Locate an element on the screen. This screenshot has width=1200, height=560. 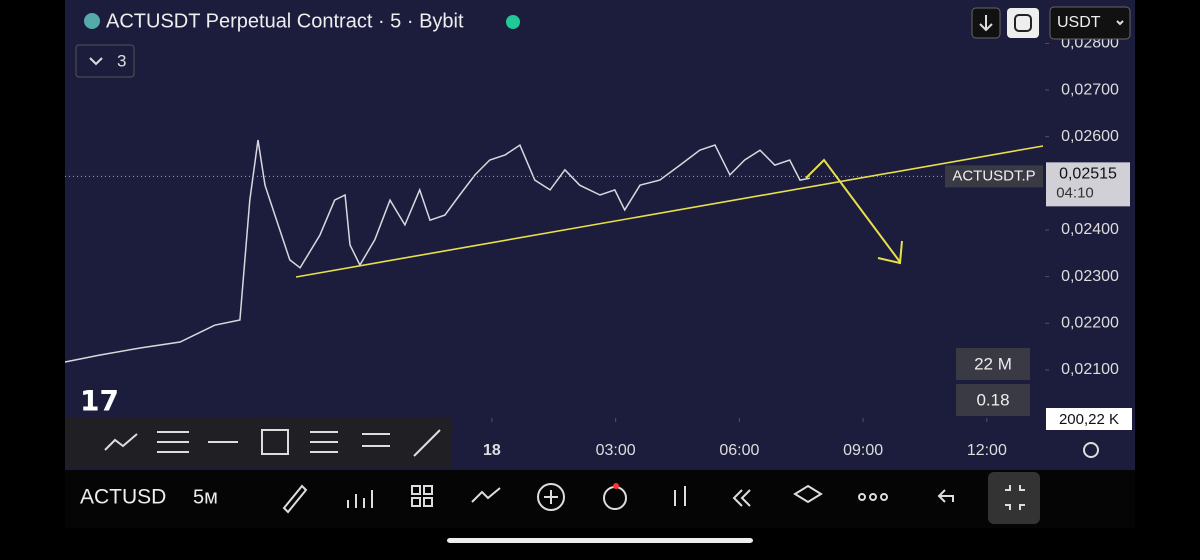
volume-price-label: 200,22 K is located at coordinates (1089, 419).